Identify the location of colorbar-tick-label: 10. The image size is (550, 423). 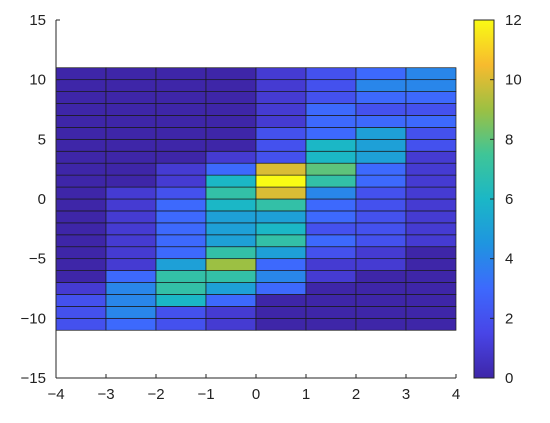
(513, 80).